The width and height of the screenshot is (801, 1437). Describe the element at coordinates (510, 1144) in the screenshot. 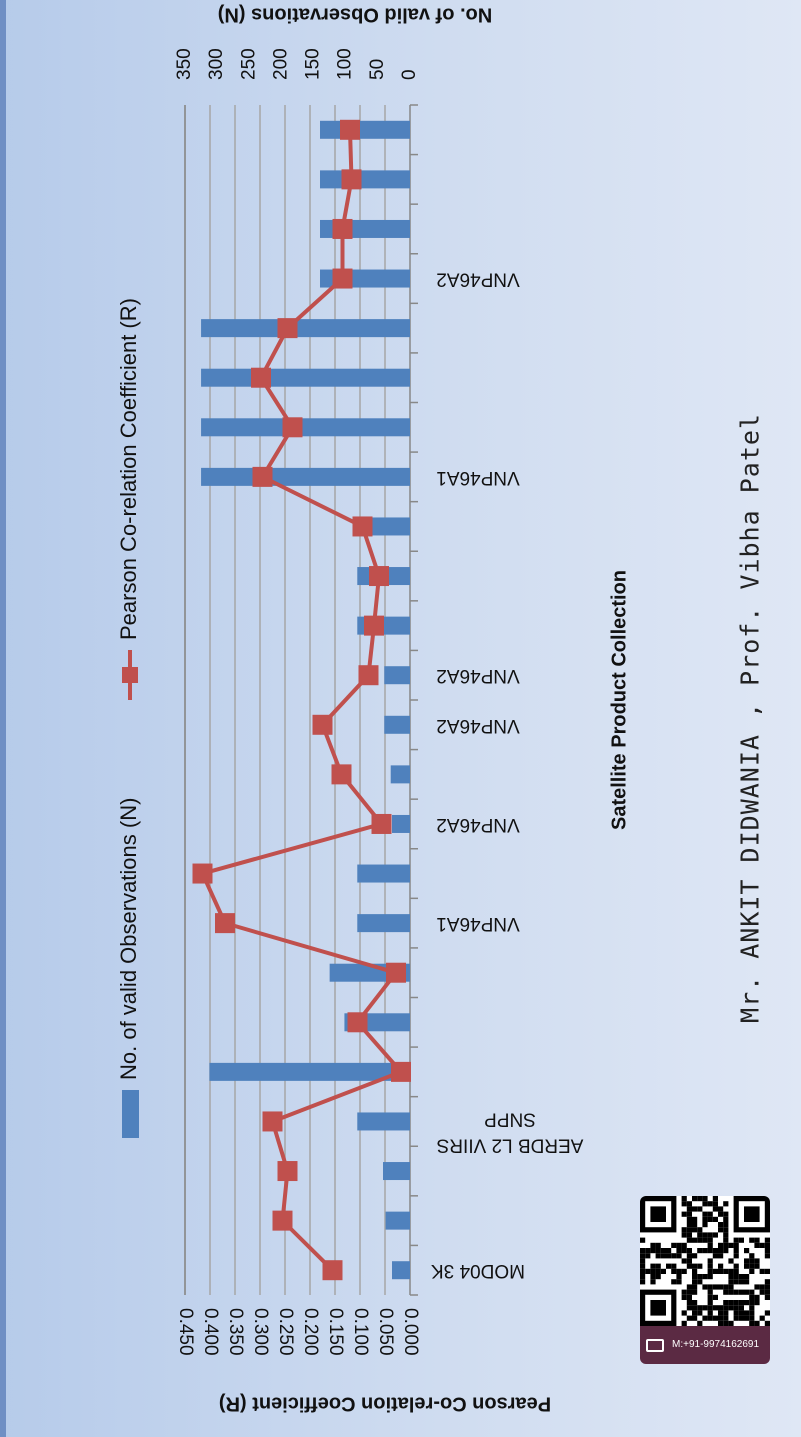

I see `category-label-line: AERDB L2 VIIRS` at that location.